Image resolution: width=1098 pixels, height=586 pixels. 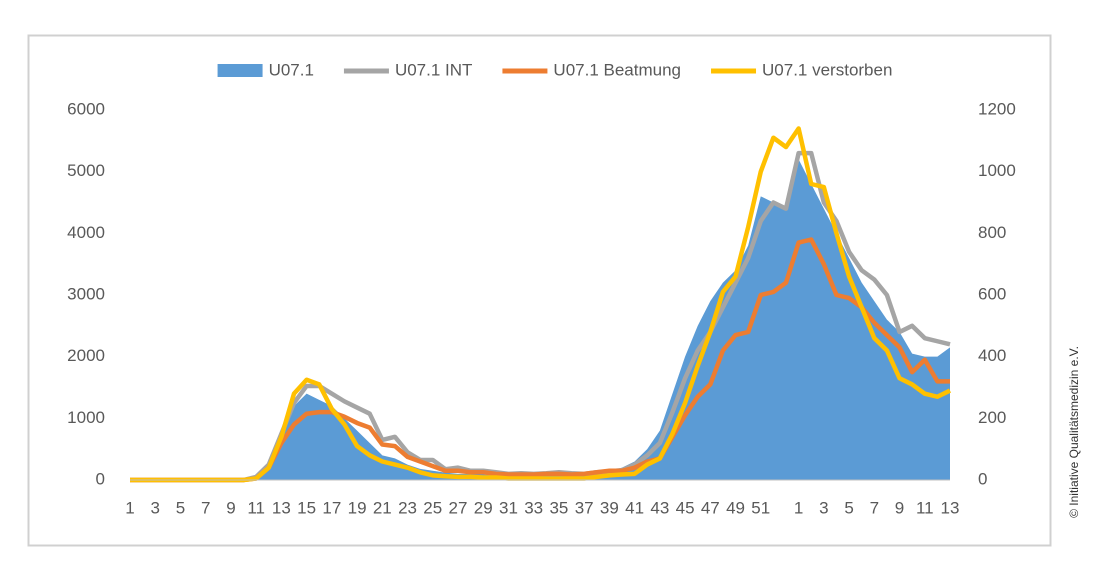 I want to click on x-tick-label: 35, so click(x=558, y=507).